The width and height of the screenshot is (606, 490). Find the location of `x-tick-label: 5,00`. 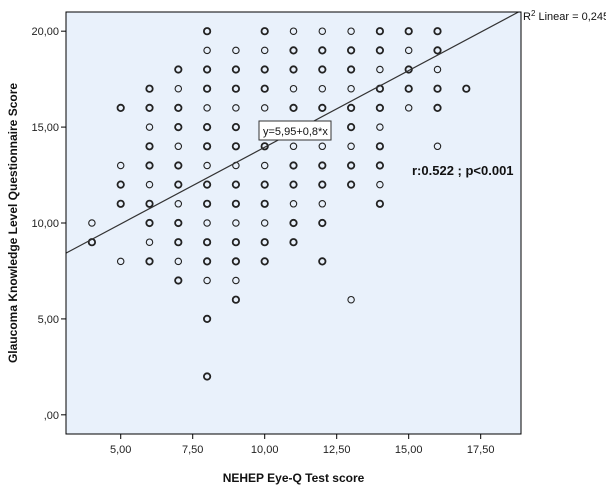

x-tick-label: 5,00 is located at coordinates (120, 450).